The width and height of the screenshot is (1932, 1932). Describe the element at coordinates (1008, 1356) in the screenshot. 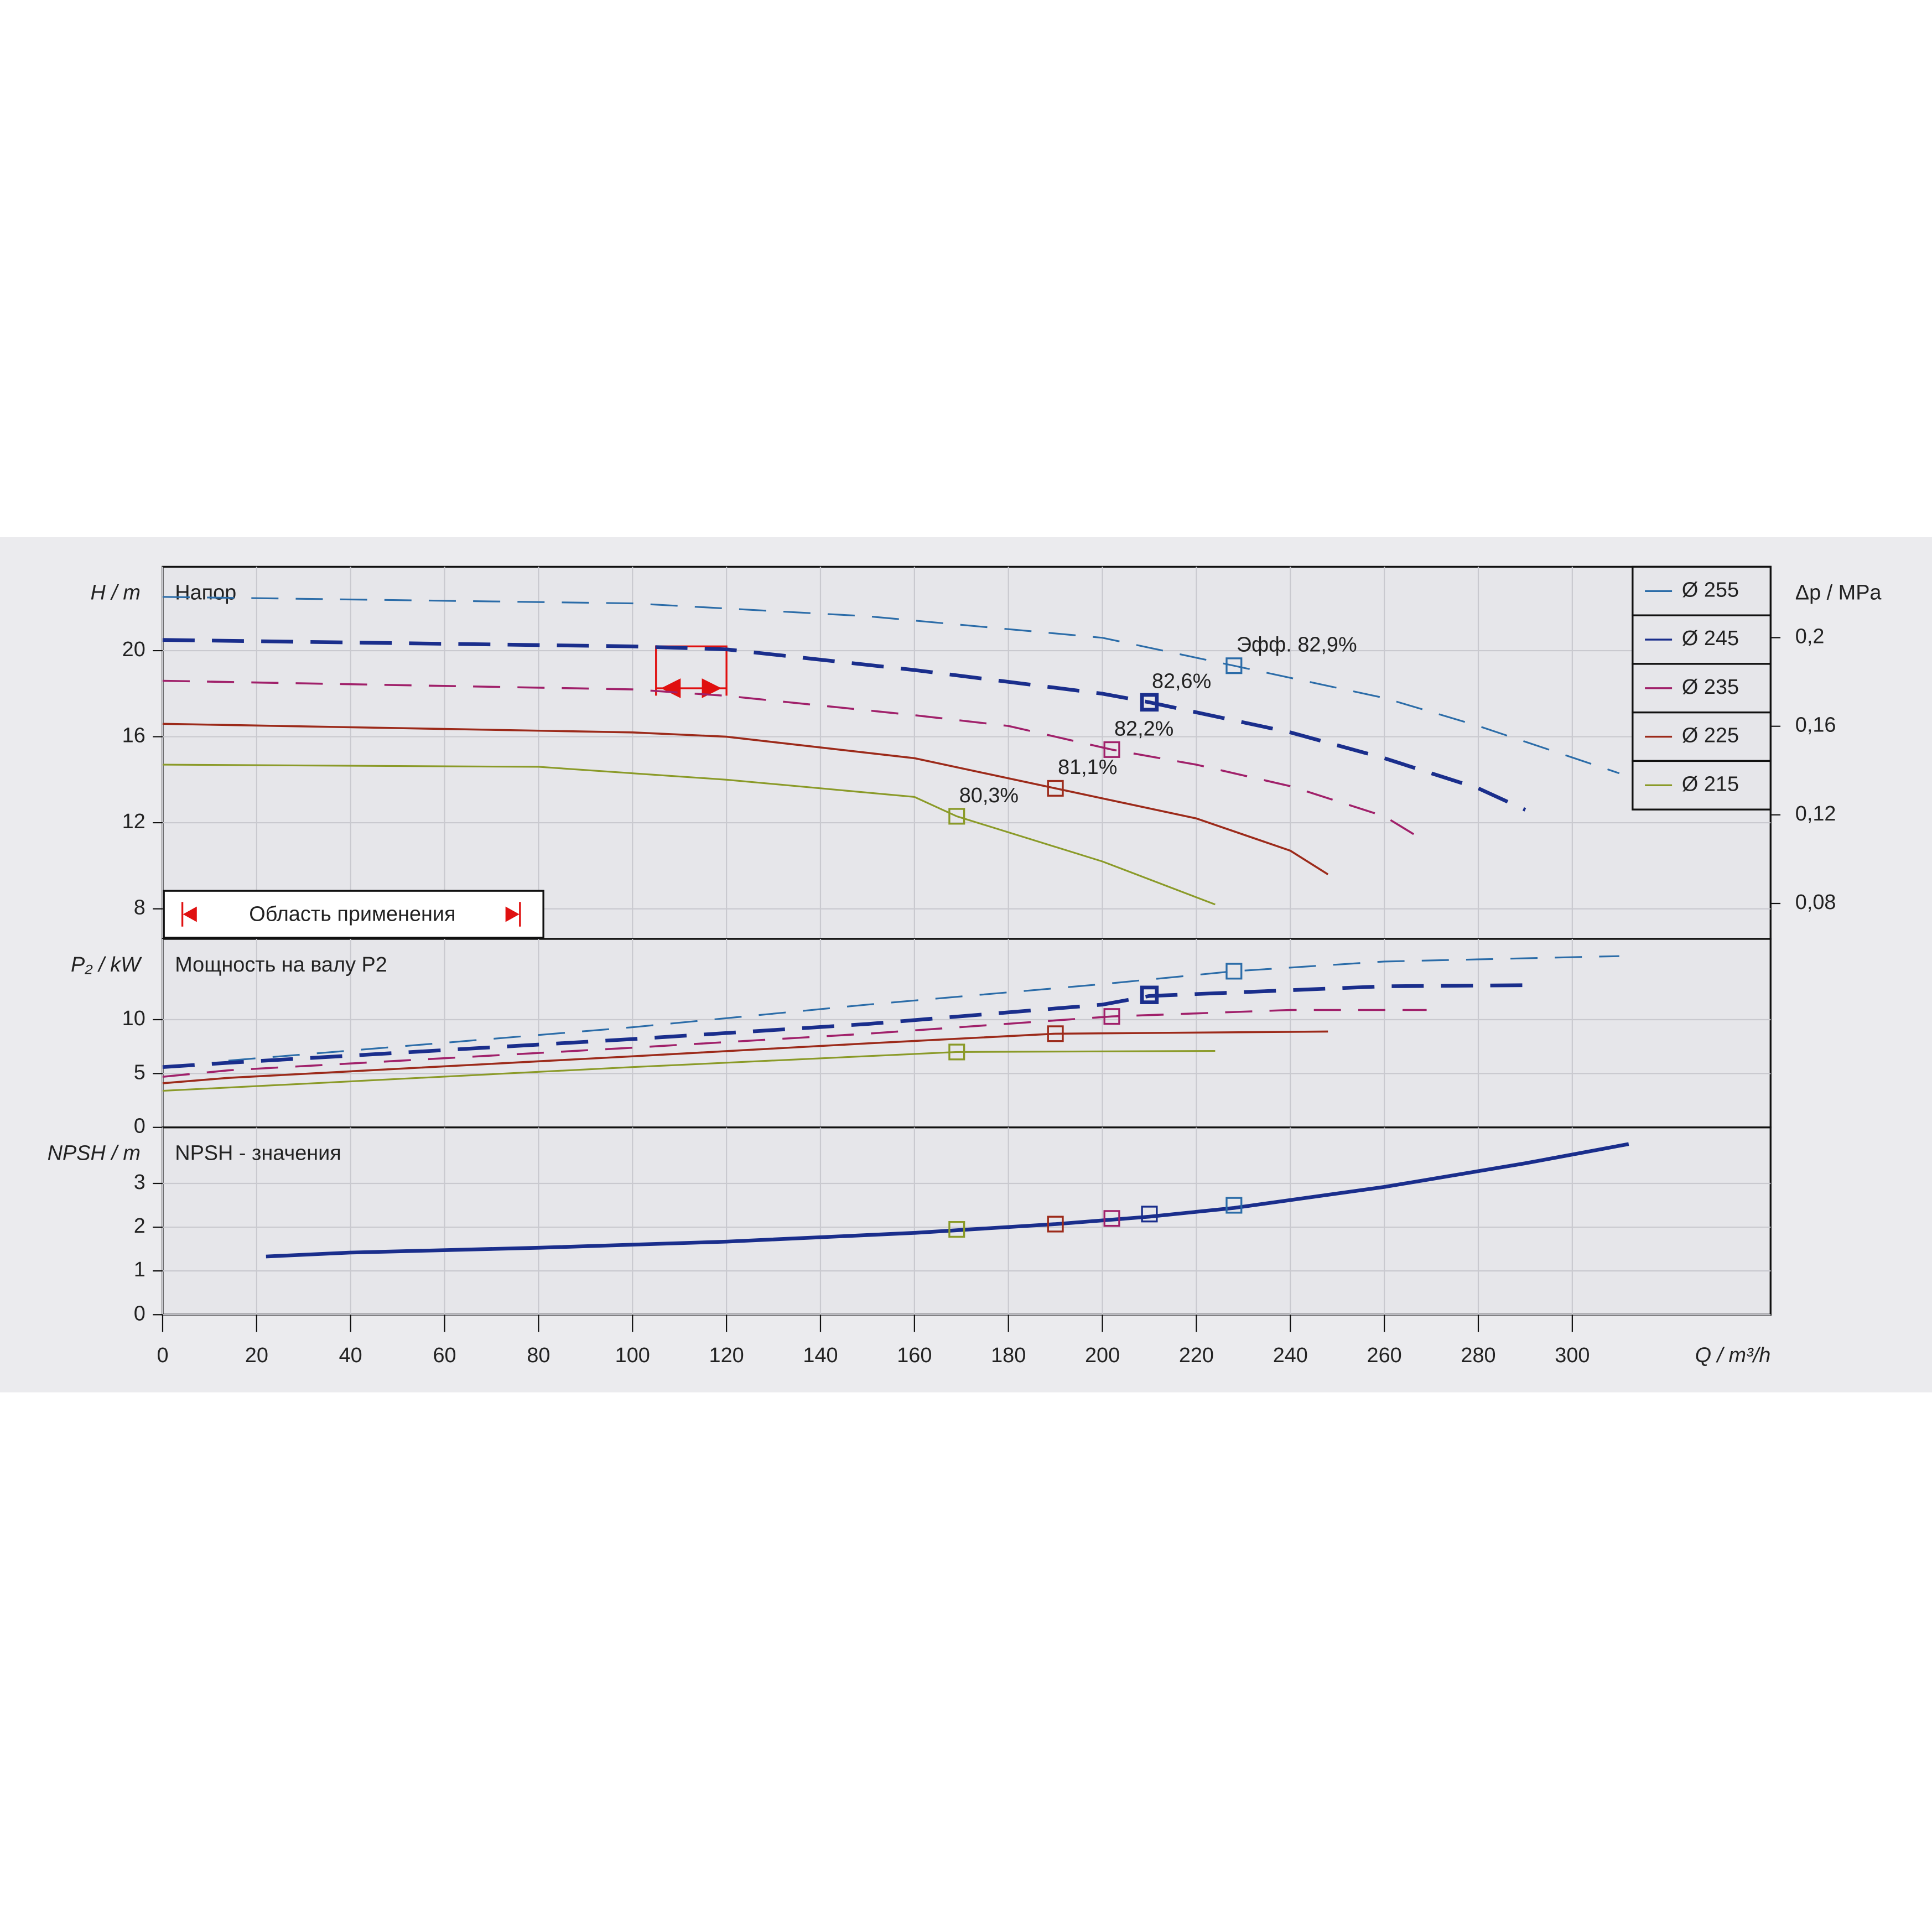

I see `x-tick-label: 180` at that location.